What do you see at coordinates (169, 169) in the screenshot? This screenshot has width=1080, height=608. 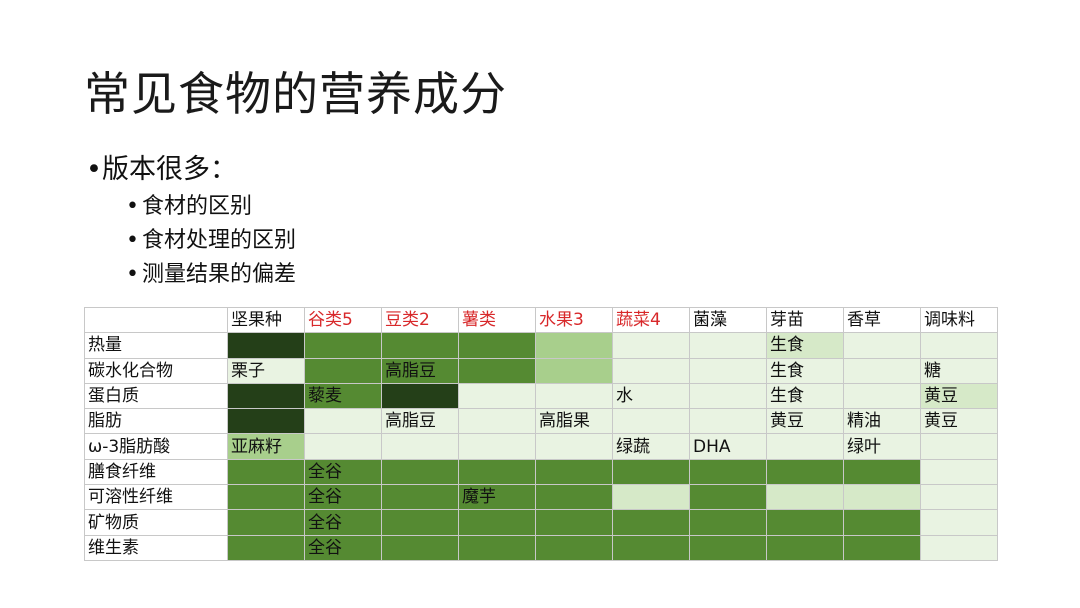 I see `bullet-main-text: 版本很多：` at bounding box center [169, 169].